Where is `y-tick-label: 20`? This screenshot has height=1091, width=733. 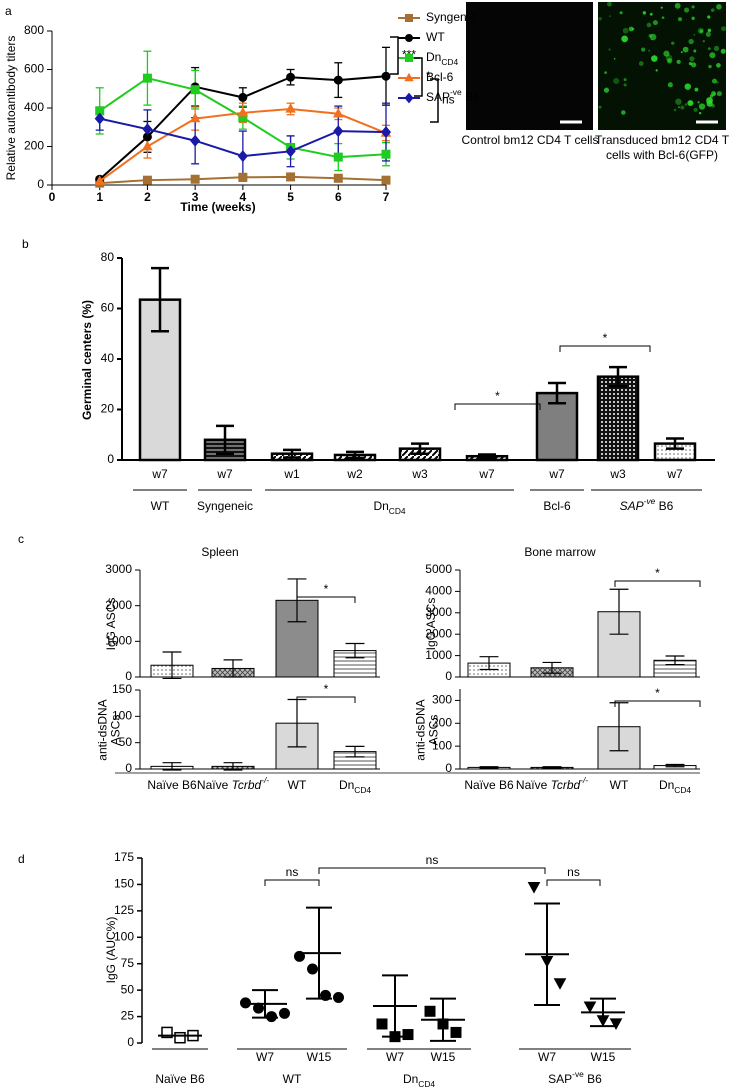 y-tick-label: 20 is located at coordinates (108, 409).